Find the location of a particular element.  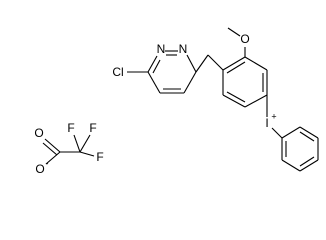

phenyl-ring is located at coordinates (295, 149).